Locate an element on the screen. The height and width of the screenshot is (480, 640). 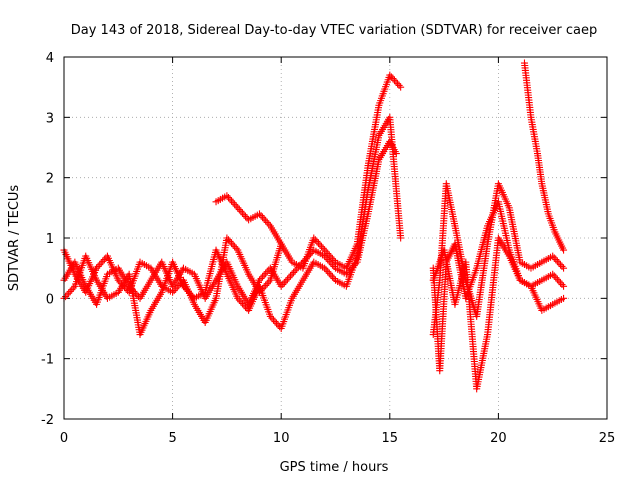
y-tick-label: 4 is located at coordinates (50, 58).